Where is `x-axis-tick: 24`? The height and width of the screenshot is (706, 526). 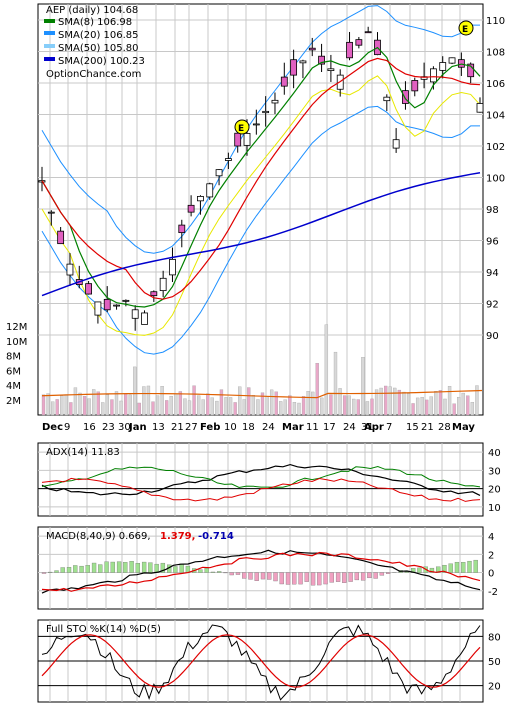
x-axis-tick: 24 is located at coordinates (349, 427).